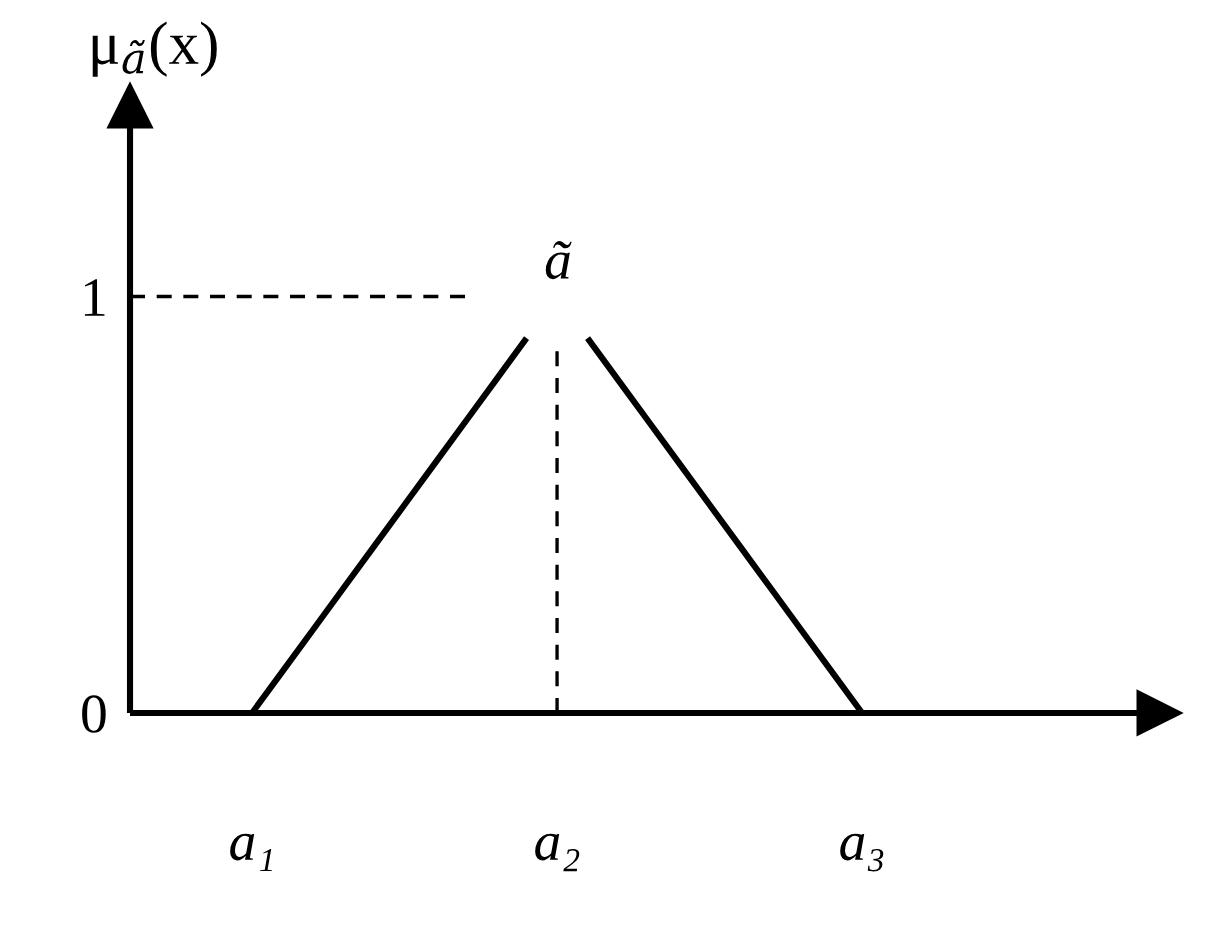 The width and height of the screenshot is (1214, 949). Describe the element at coordinates (154, 49) in the screenshot. I see `y-axis-title: μ$_{ã}$(x)` at that location.